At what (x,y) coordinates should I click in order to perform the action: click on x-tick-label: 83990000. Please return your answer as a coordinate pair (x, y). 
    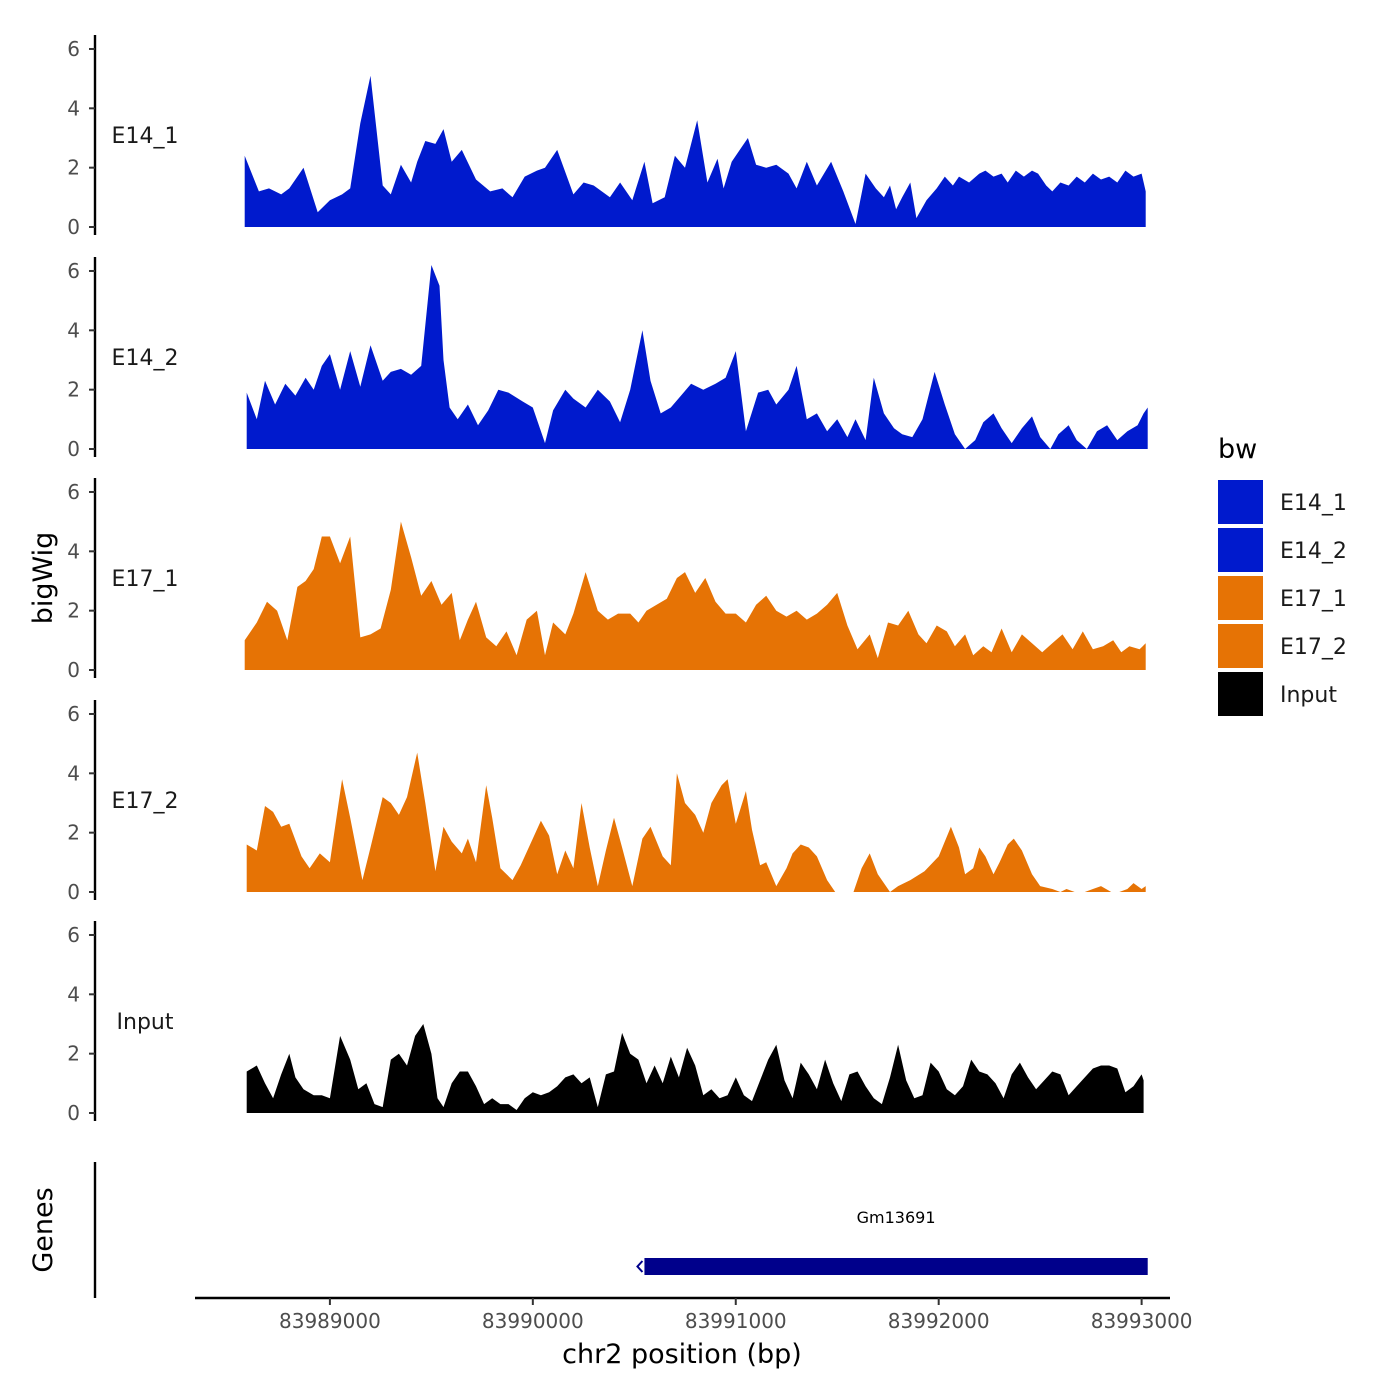
    Looking at the image, I should click on (533, 1321).